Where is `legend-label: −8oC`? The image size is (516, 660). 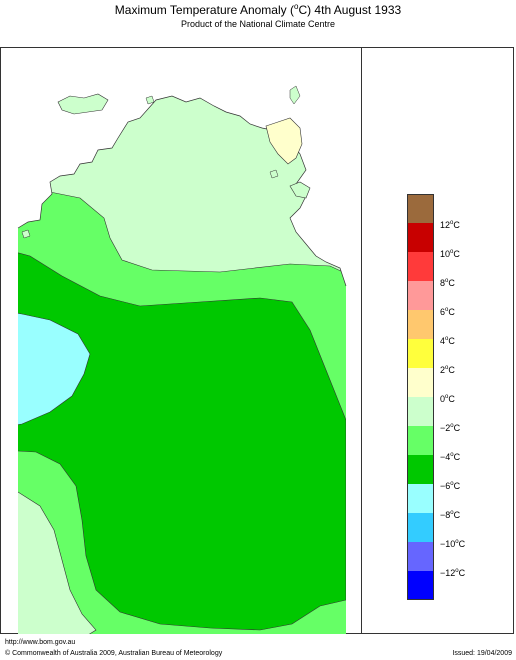 legend-label: −8oC is located at coordinates (450, 515).